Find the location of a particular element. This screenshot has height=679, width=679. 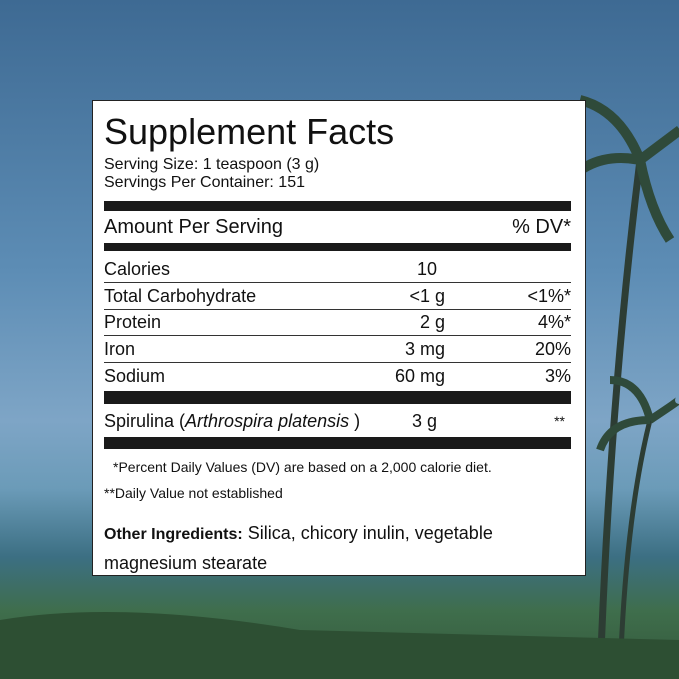

amount: 2 g is located at coordinates (432, 322).